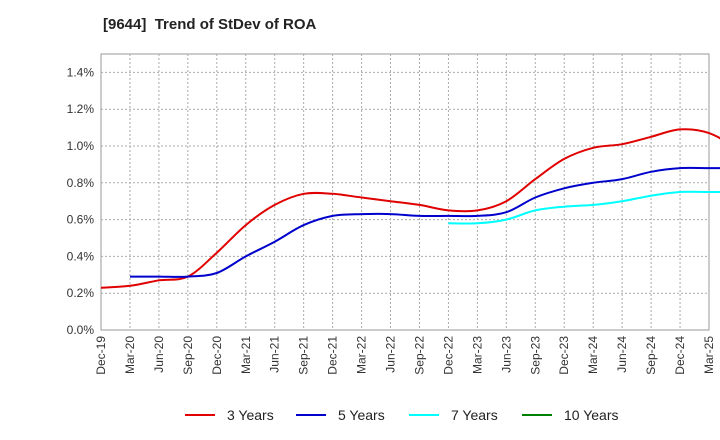  I want to click on y-tick-label: 1.2%, so click(81, 109).